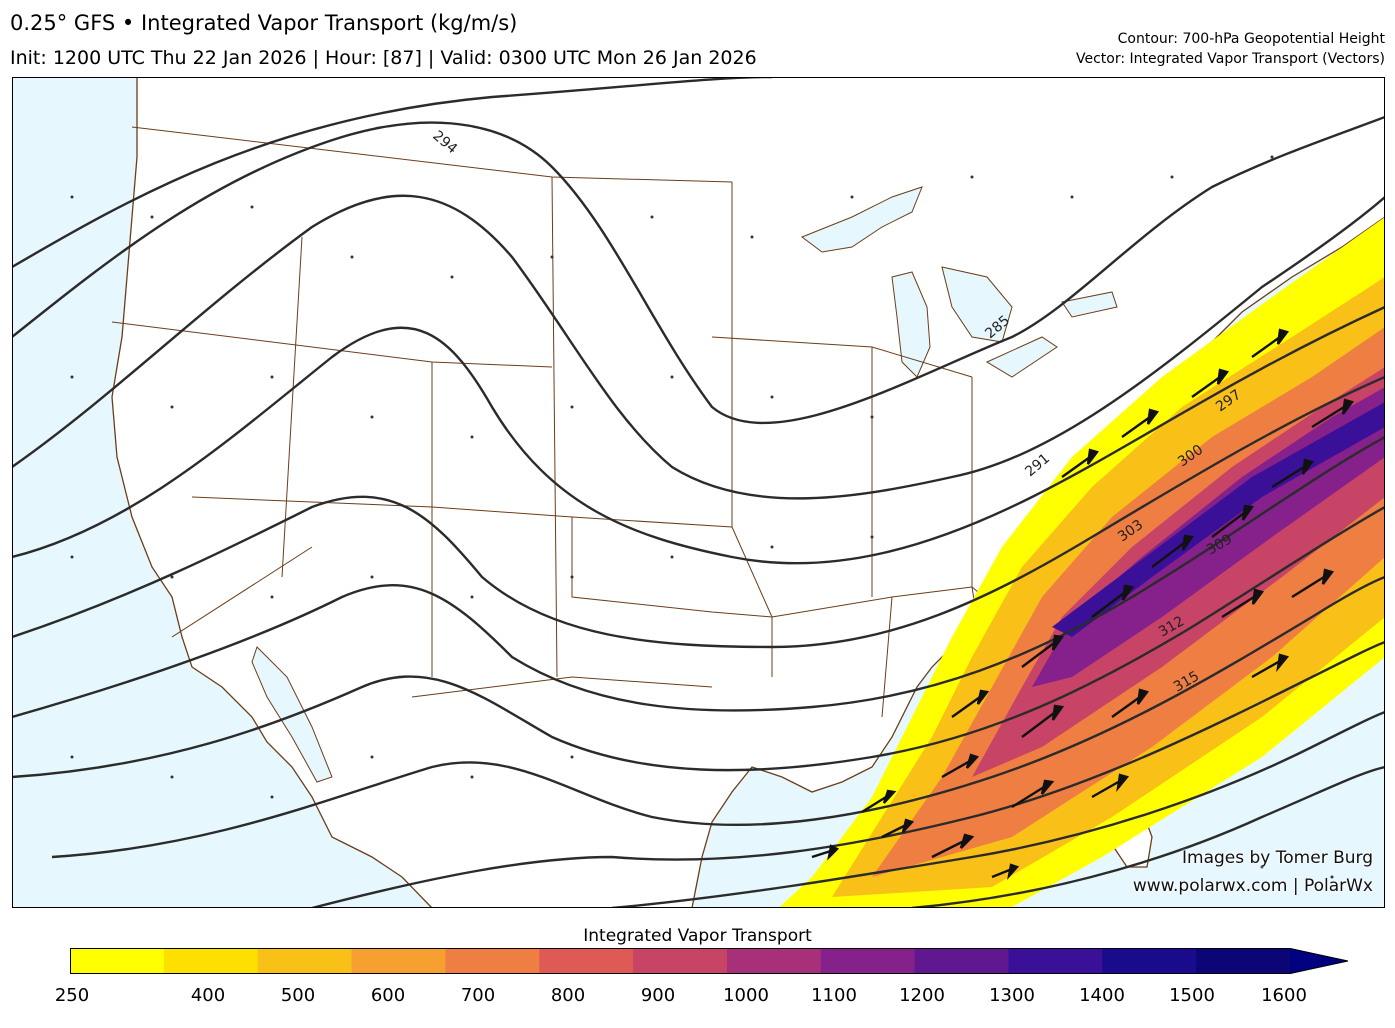 This screenshot has width=1395, height=1028. Describe the element at coordinates (292, 714) in the screenshot. I see `gulf-of-california` at that location.